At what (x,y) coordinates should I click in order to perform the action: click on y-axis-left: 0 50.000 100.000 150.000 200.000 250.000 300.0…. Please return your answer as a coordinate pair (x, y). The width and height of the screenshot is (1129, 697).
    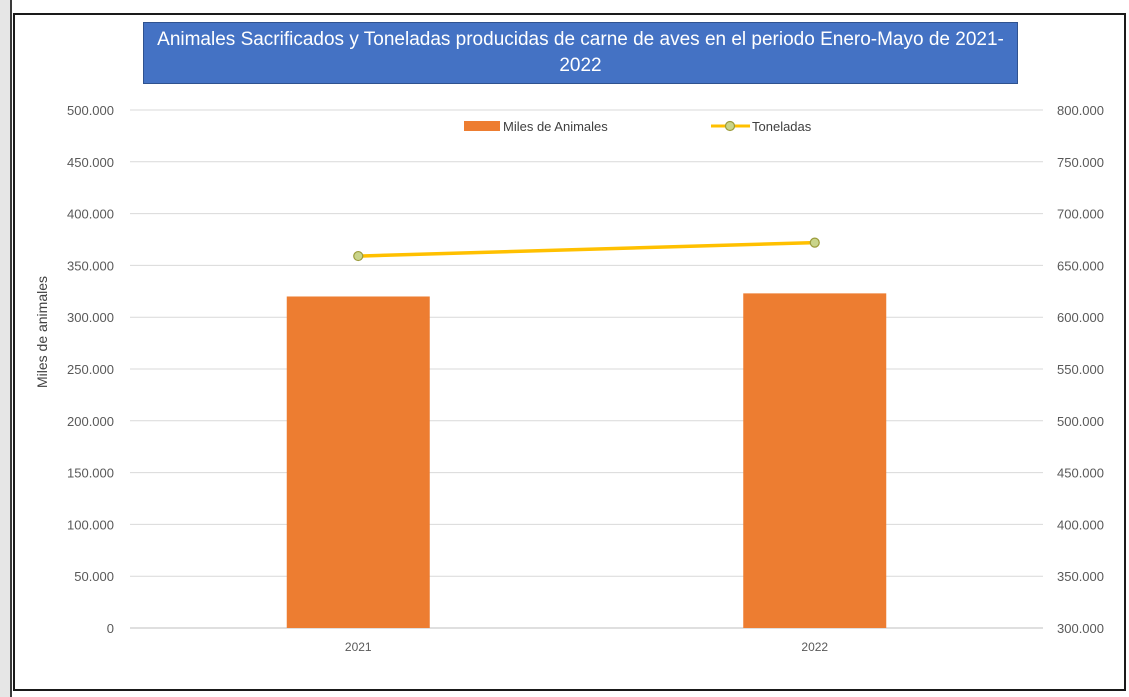
    Looking at the image, I should click on (90, 369).